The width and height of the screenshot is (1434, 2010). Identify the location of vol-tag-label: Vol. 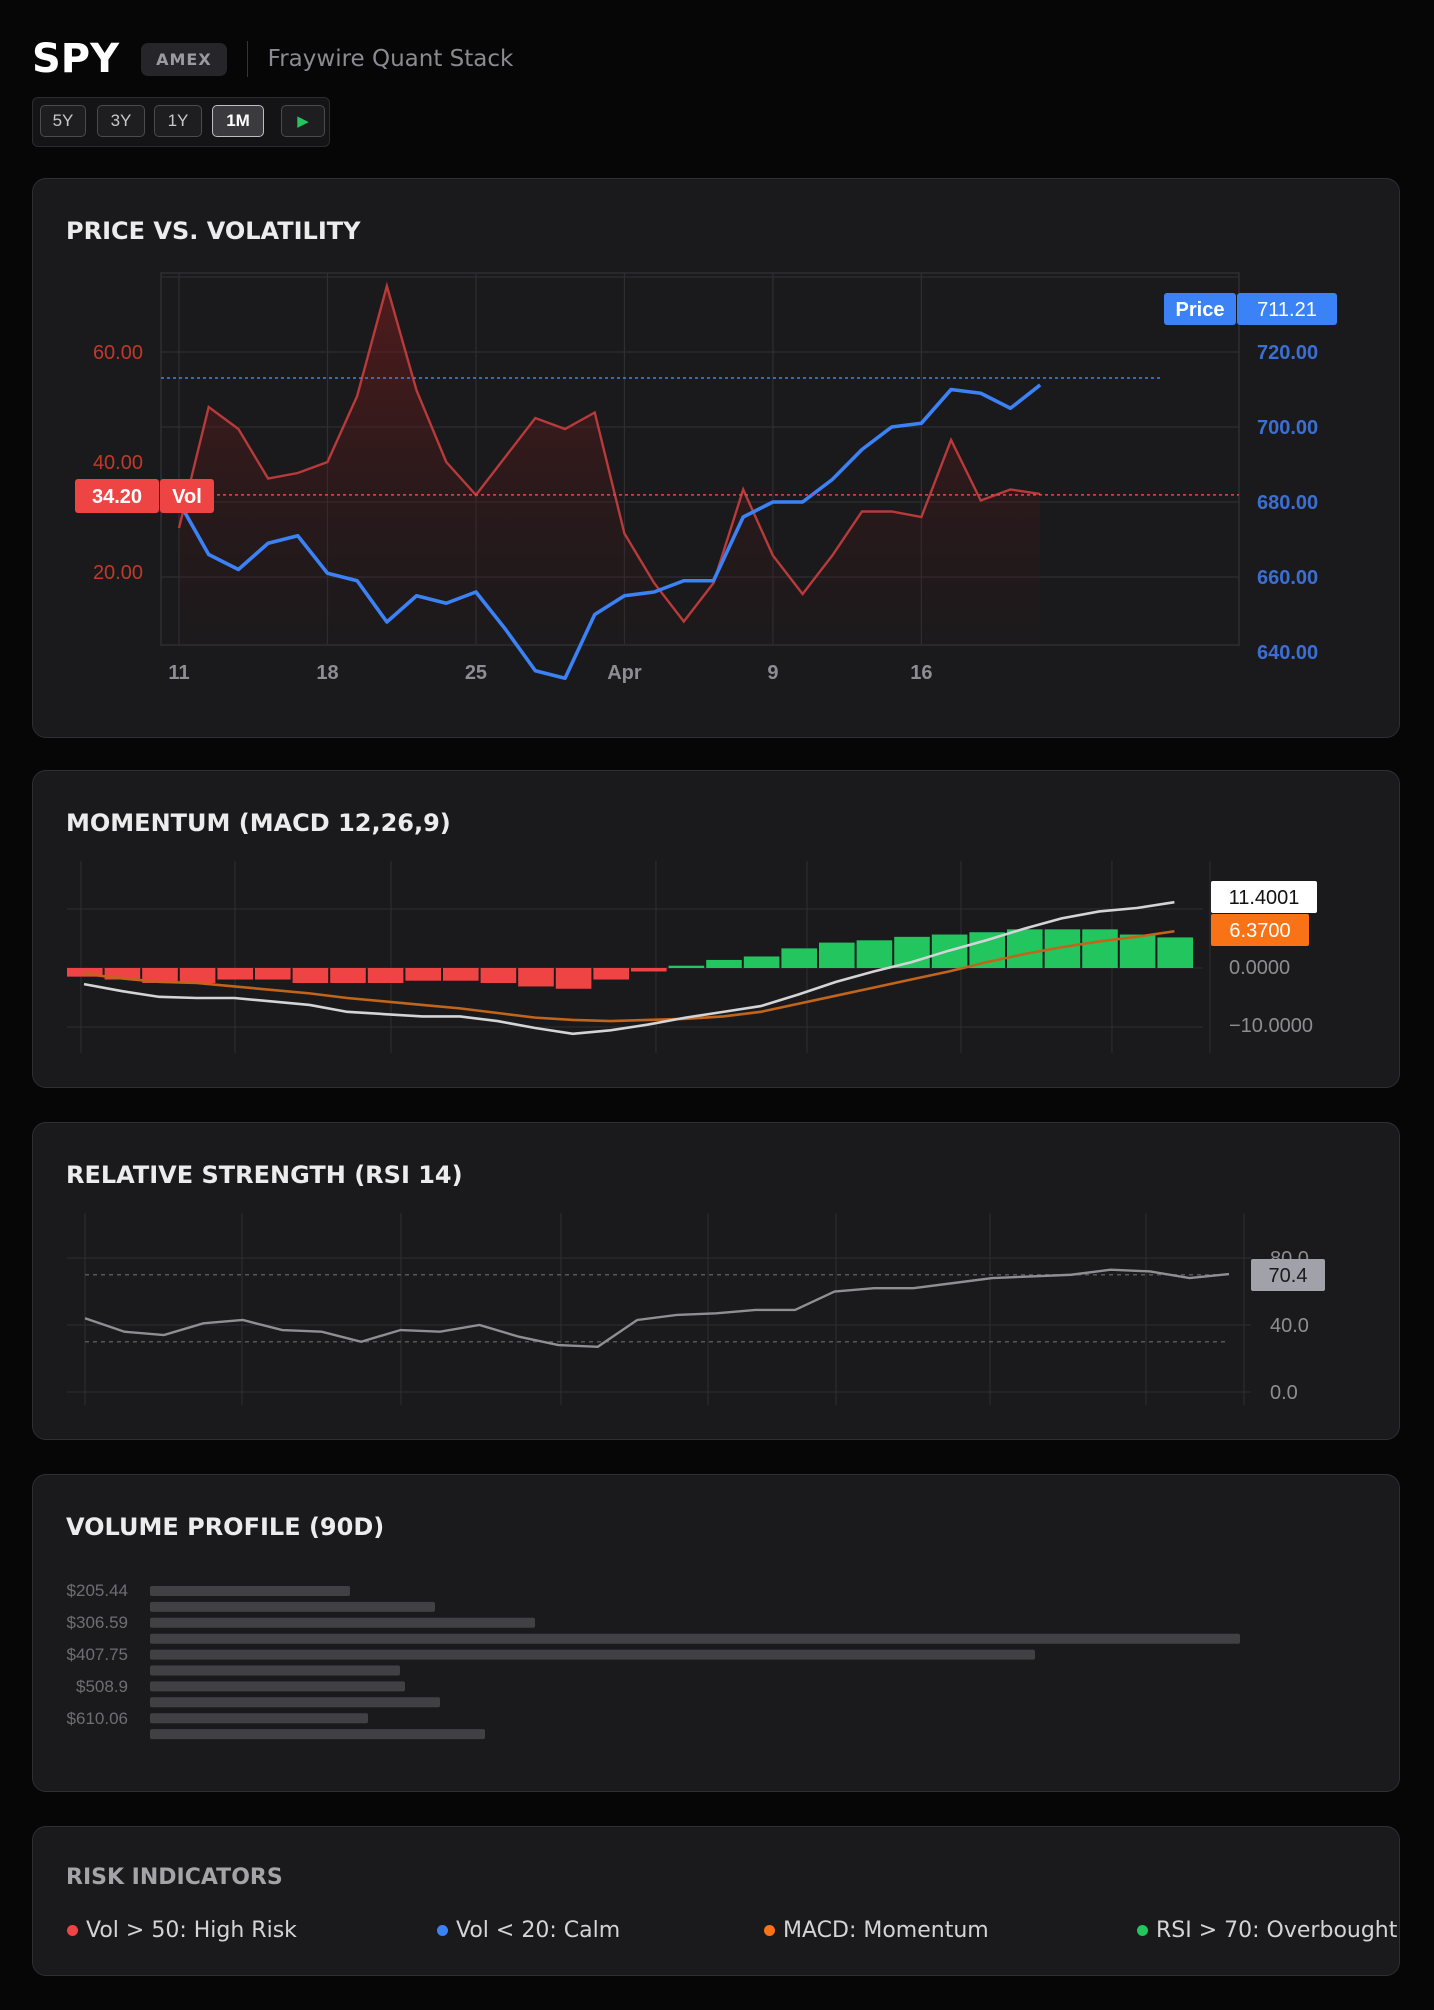
(187, 497).